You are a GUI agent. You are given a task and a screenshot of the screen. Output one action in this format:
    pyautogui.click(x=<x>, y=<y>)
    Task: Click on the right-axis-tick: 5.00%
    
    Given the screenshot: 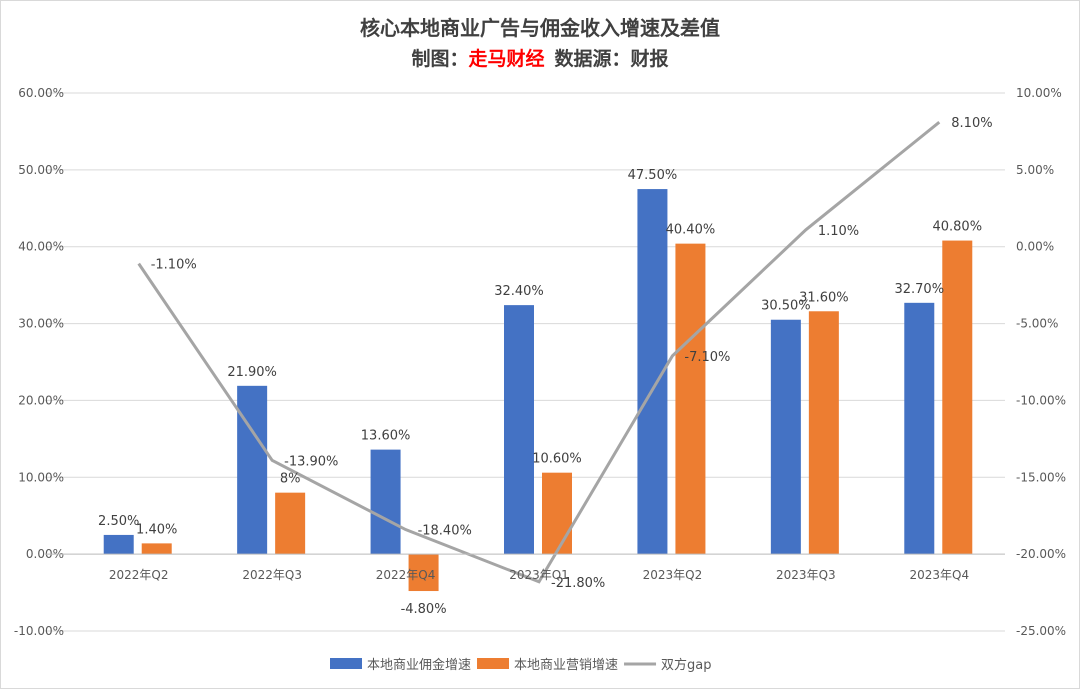 What is the action you would take?
    pyautogui.click(x=1035, y=170)
    